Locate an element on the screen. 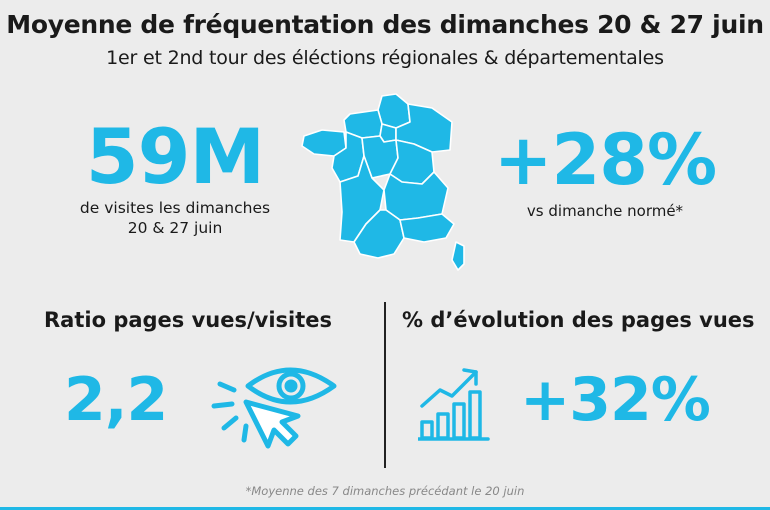 Image resolution: width=770 pixels, height=510 pixels. growth-value: +28% is located at coordinates (605, 160).